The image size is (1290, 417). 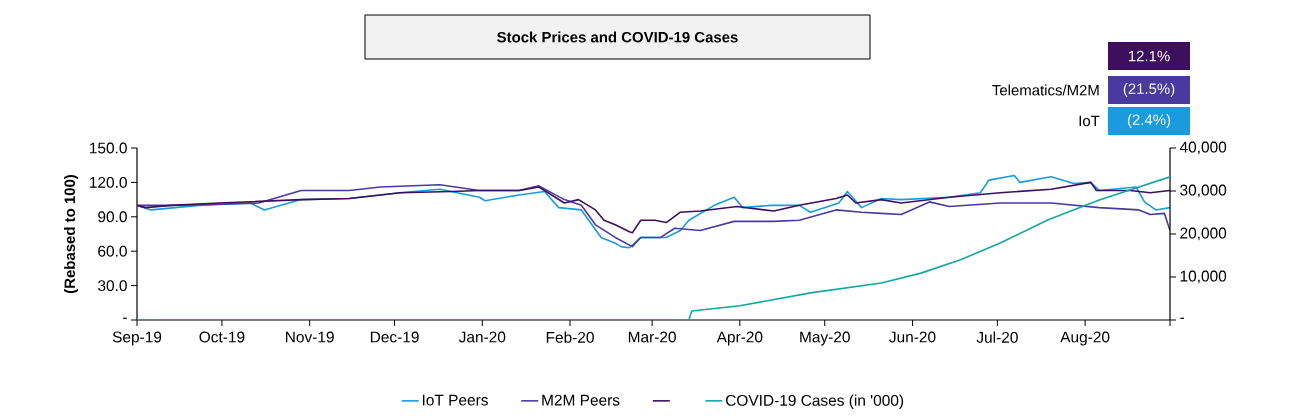 I want to click on y-tick-label: 60.0, so click(x=112, y=251).